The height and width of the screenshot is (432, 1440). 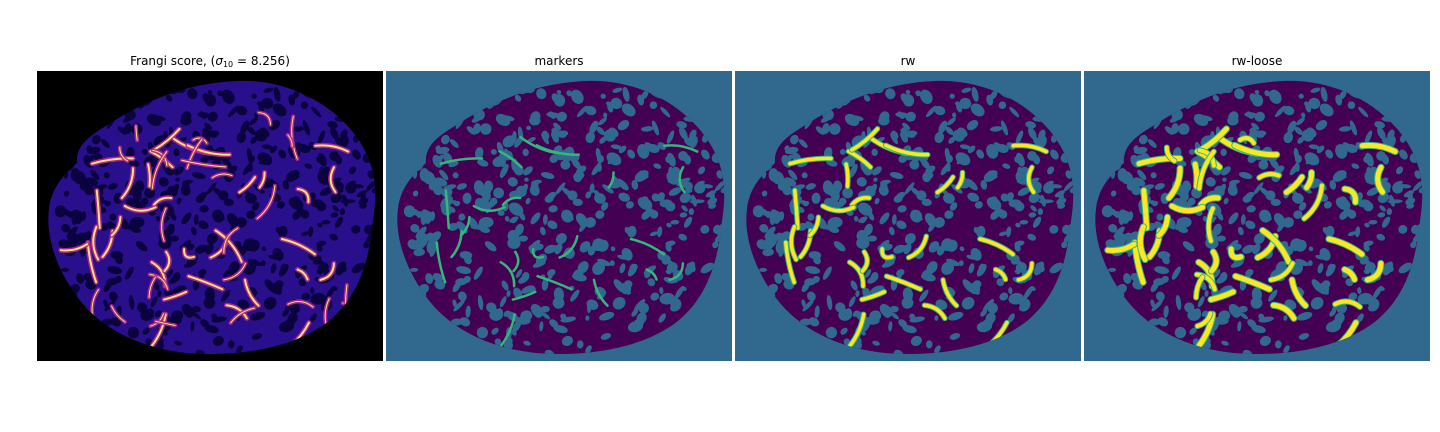 I want to click on frangi-panel-title: Frangi score, (σ10 = 8.256), so click(x=210, y=63).